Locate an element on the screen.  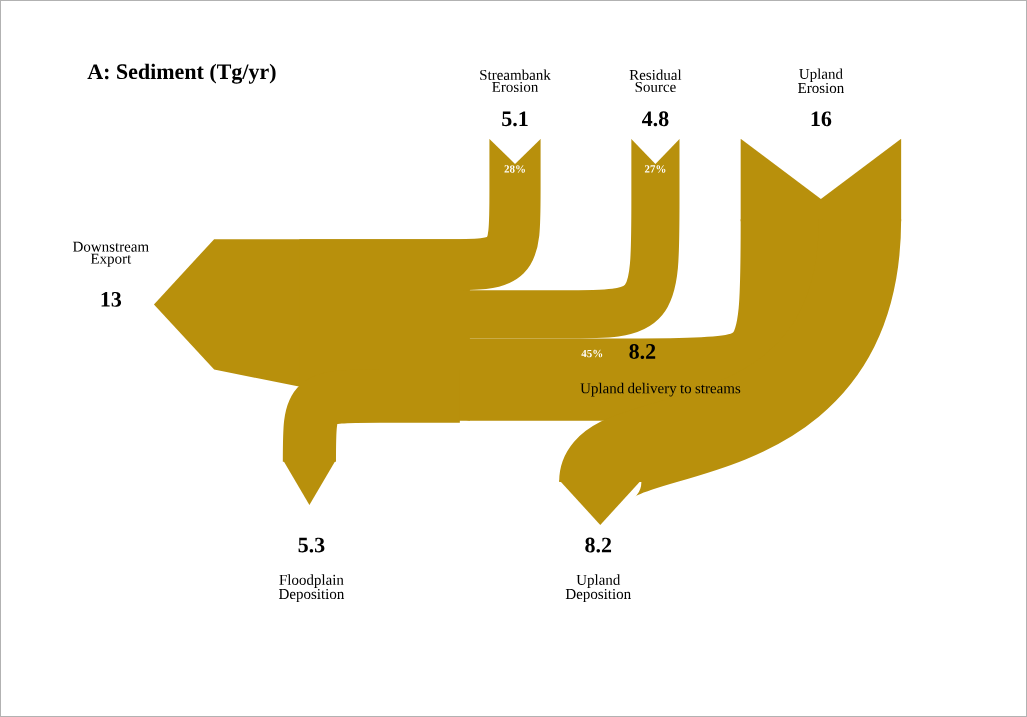
category-label: Upland Erosion is located at coordinates (821, 80).